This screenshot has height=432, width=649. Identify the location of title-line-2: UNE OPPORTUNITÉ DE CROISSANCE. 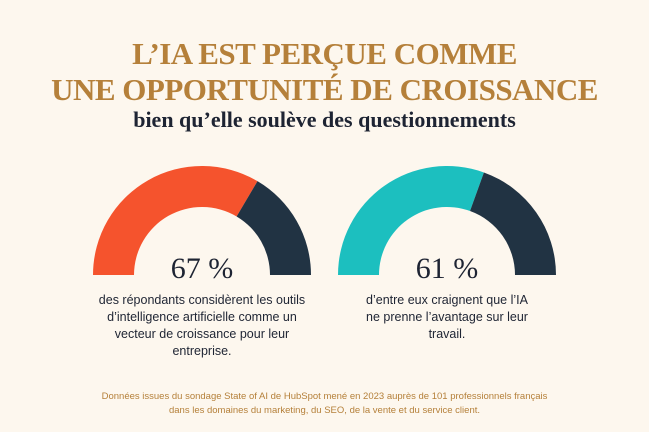
(324, 89).